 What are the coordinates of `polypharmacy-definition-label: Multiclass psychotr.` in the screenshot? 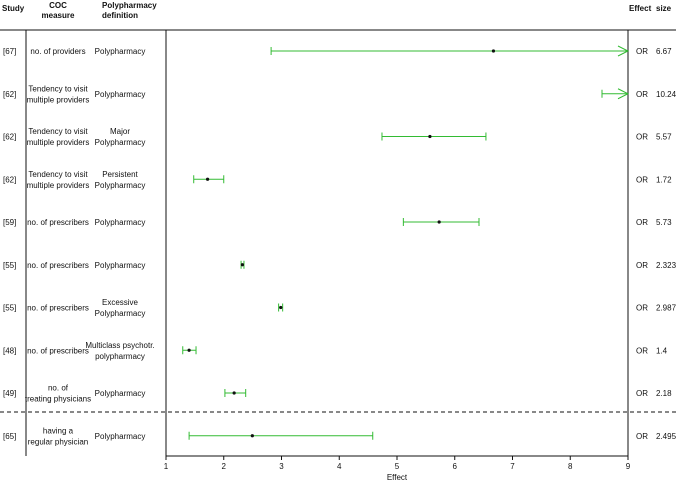 It's located at (119, 345).